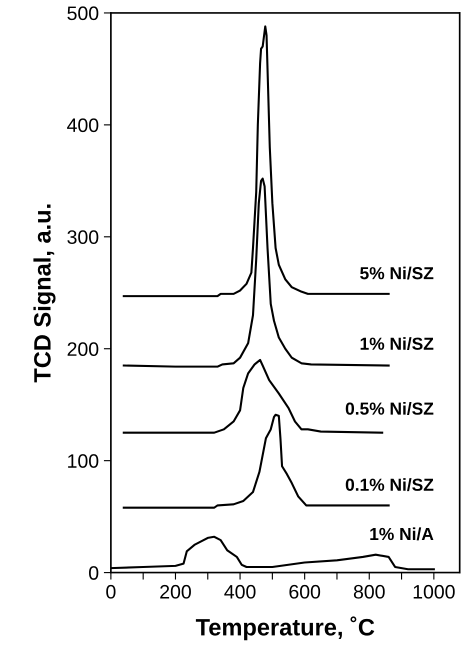 This screenshot has height=647, width=462. What do you see at coordinates (397, 343) in the screenshot?
I see `series-label: 1% Ni/SZ` at bounding box center [397, 343].